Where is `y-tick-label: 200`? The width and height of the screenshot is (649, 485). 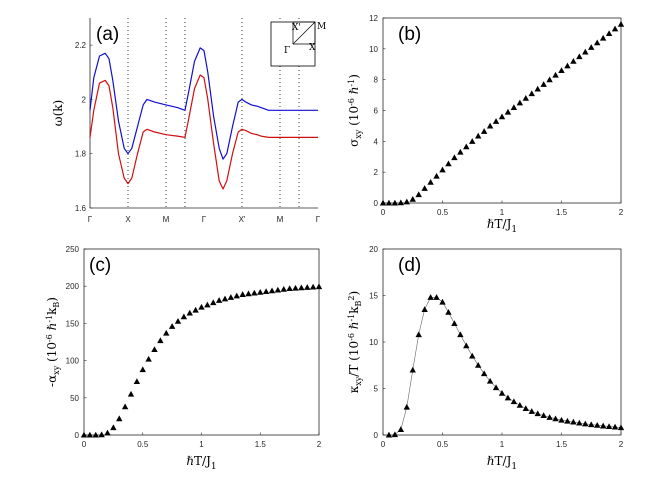
y-tick-label: 200 is located at coordinates (73, 286).